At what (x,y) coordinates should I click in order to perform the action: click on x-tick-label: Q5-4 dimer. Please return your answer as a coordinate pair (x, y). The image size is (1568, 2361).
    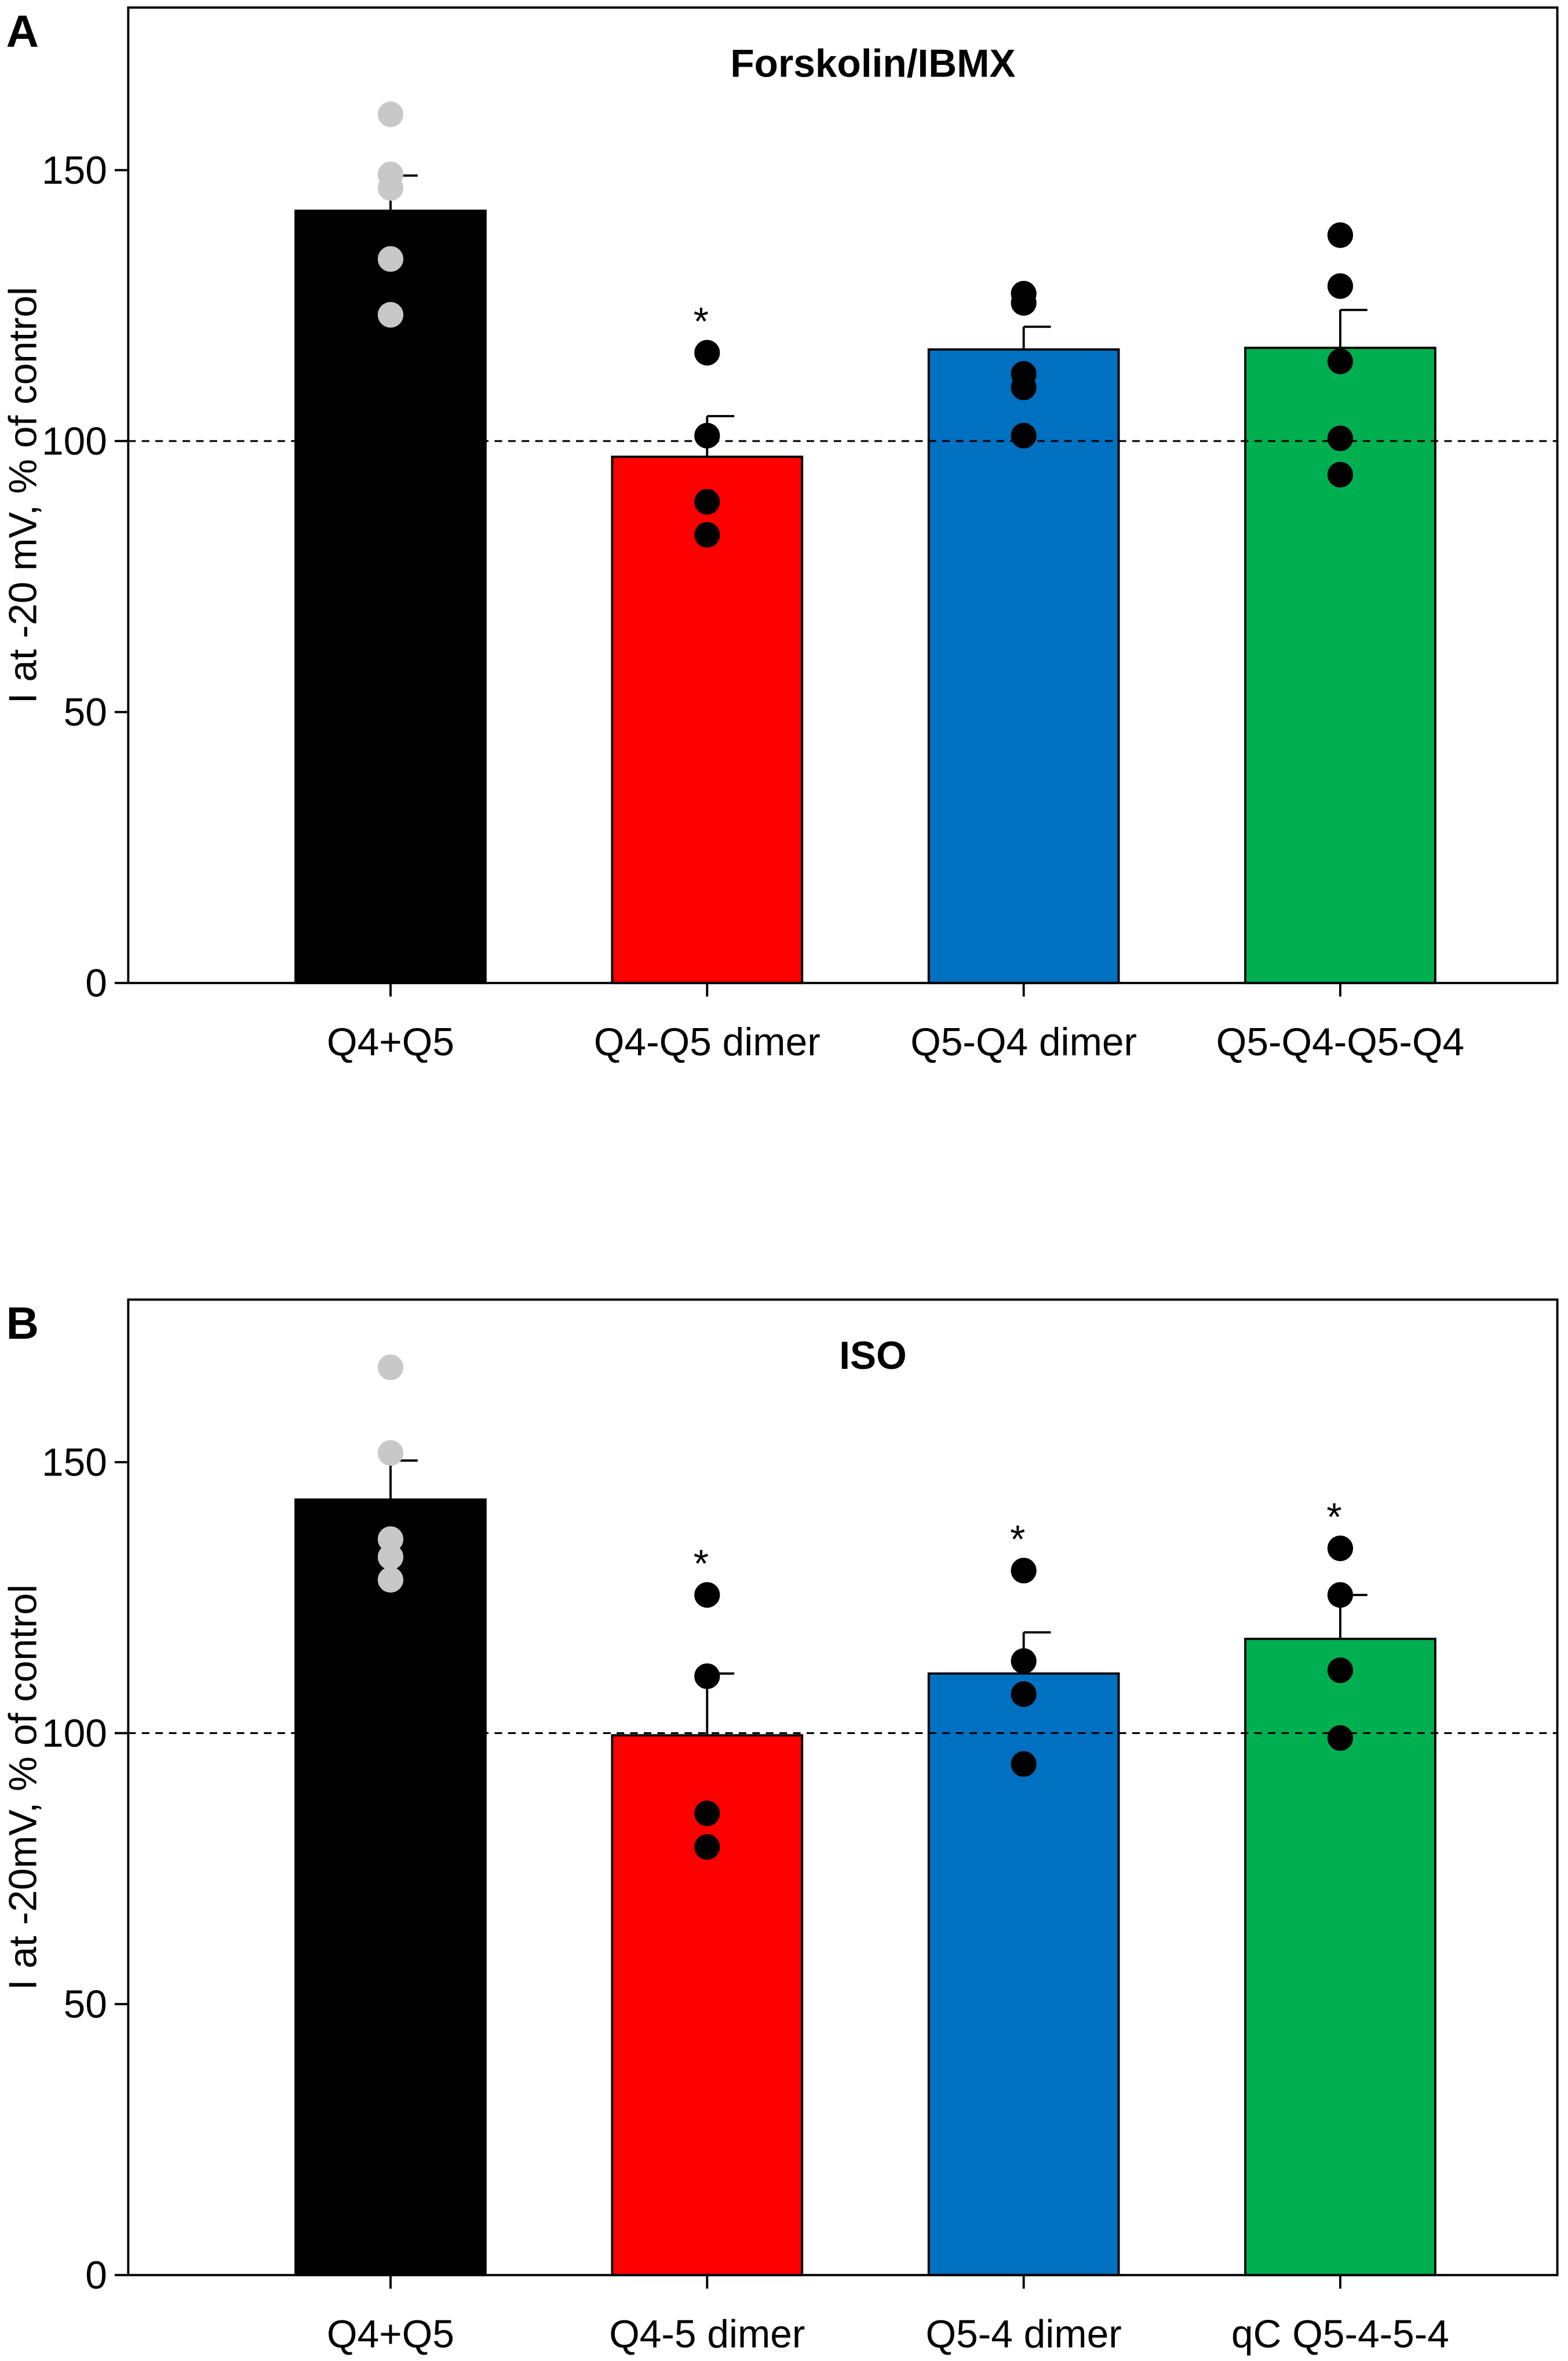
    Looking at the image, I should click on (1024, 2335).